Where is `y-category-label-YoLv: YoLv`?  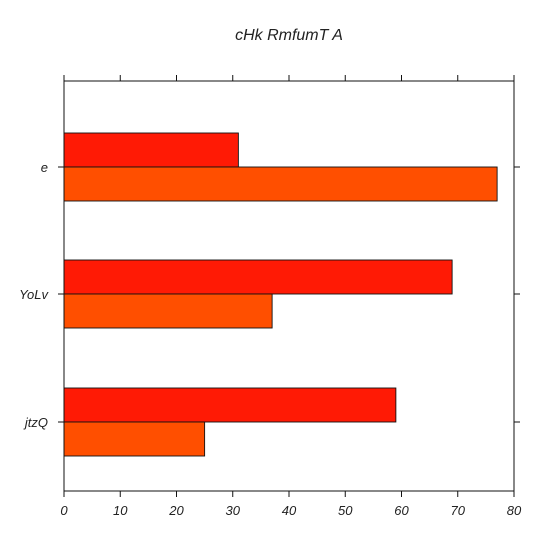 y-category-label-YoLv: YoLv is located at coordinates (34, 294).